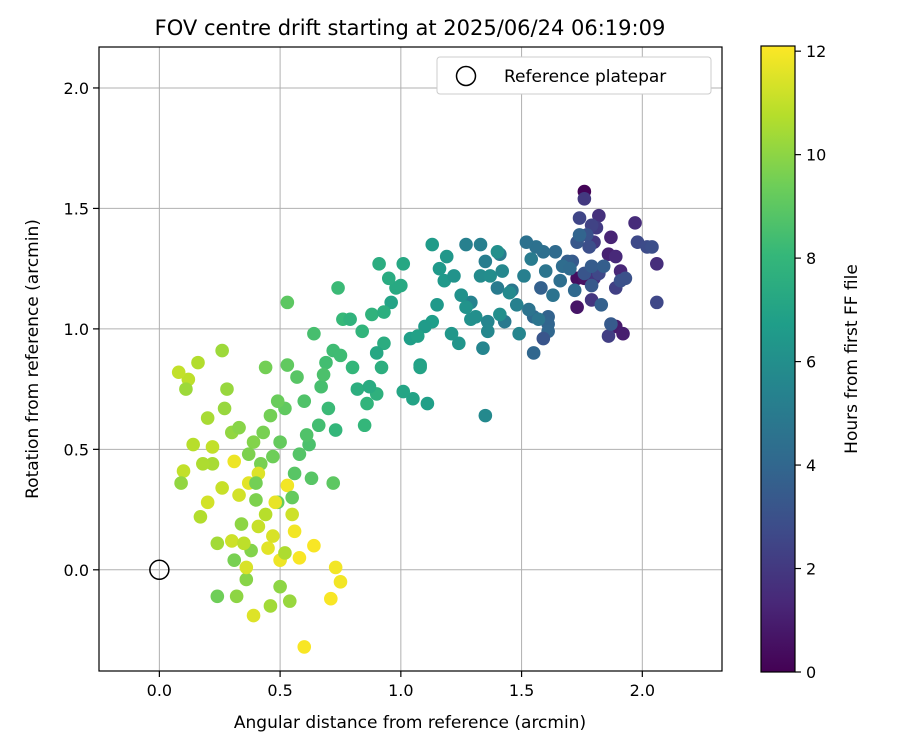 This screenshot has width=900, height=750. What do you see at coordinates (466, 76) in the screenshot?
I see `legend-open-circle-icon` at bounding box center [466, 76].